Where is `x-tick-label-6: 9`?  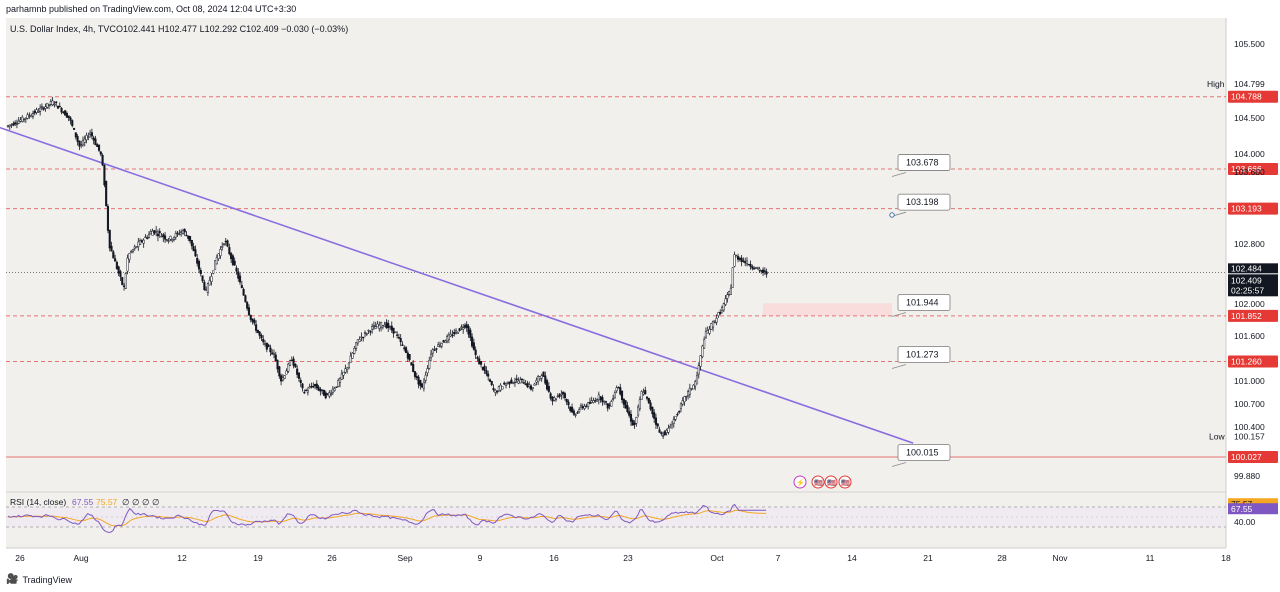 x-tick-label-6: 9 is located at coordinates (480, 558).